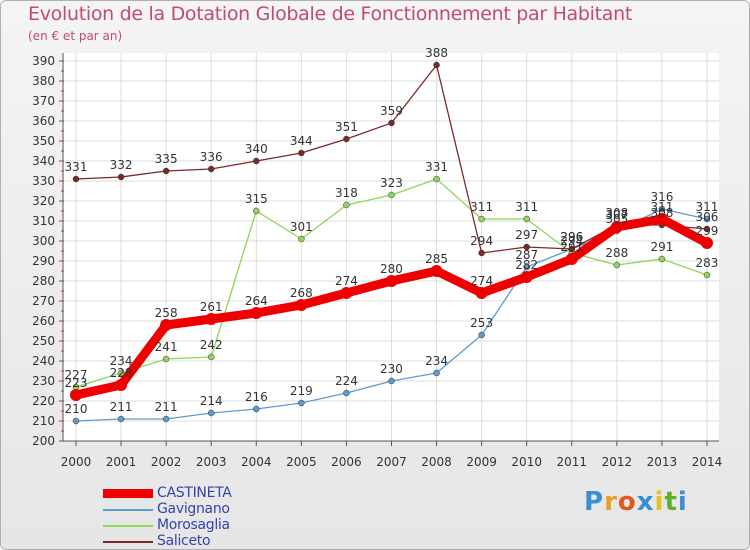  Describe the element at coordinates (43, 281) in the screenshot. I see `y-tick-label: 280` at that location.